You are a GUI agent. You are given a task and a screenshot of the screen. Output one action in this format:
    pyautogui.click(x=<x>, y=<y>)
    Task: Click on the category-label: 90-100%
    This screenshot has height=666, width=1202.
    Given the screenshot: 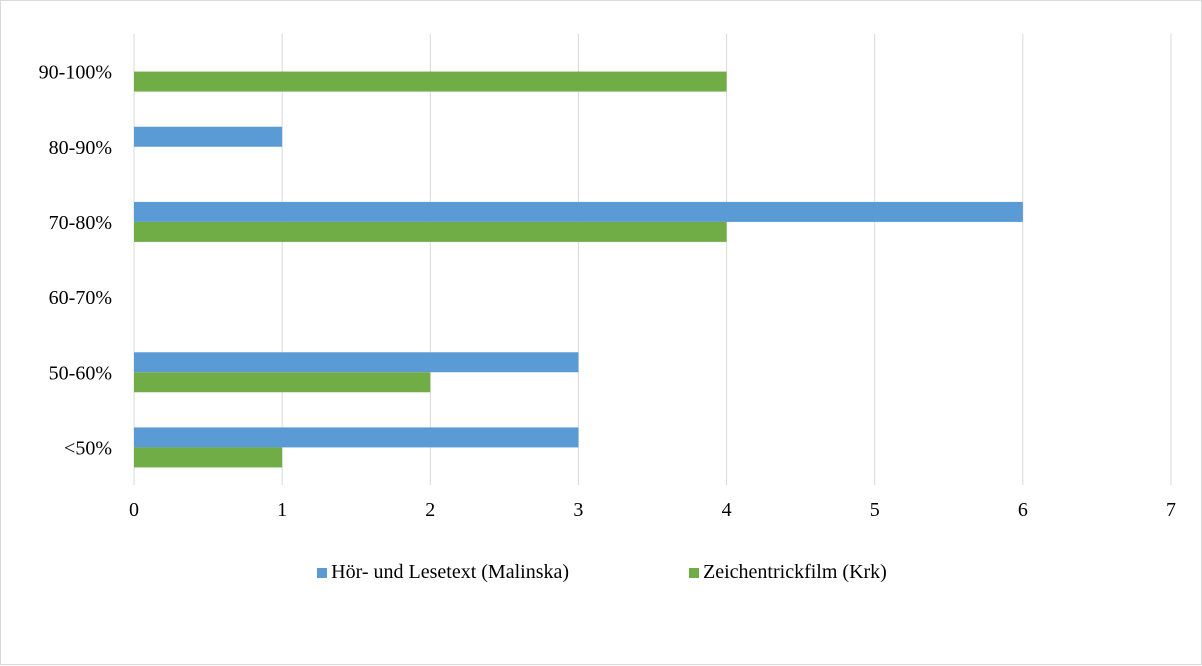 What is the action you would take?
    pyautogui.click(x=75, y=73)
    